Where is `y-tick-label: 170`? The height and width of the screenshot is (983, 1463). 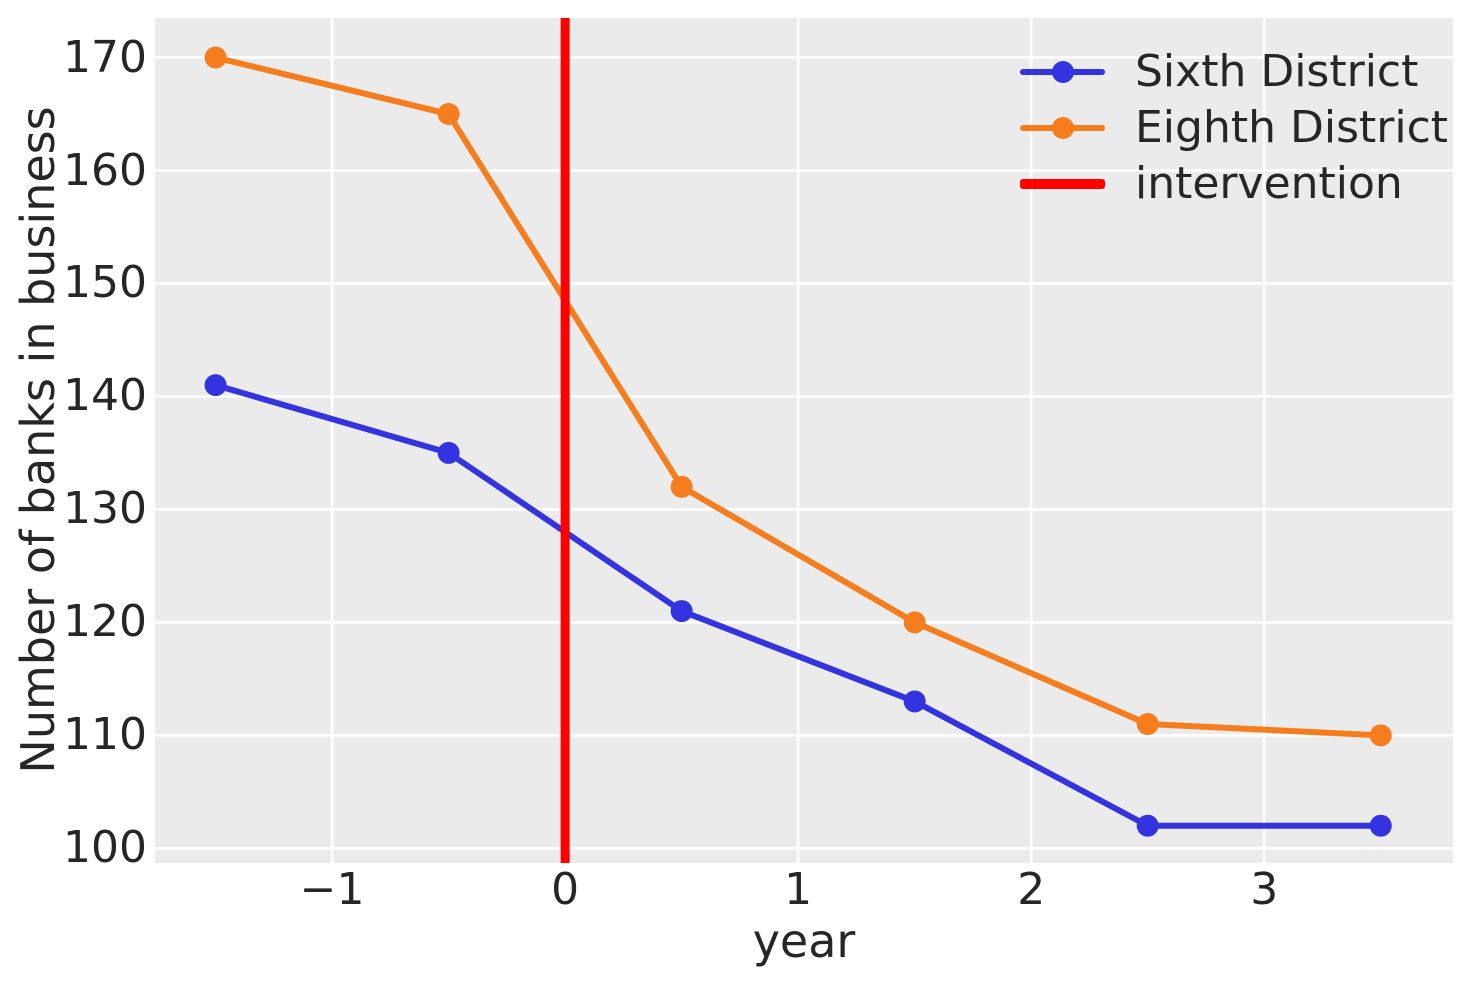
y-tick-label: 170 is located at coordinates (105, 57).